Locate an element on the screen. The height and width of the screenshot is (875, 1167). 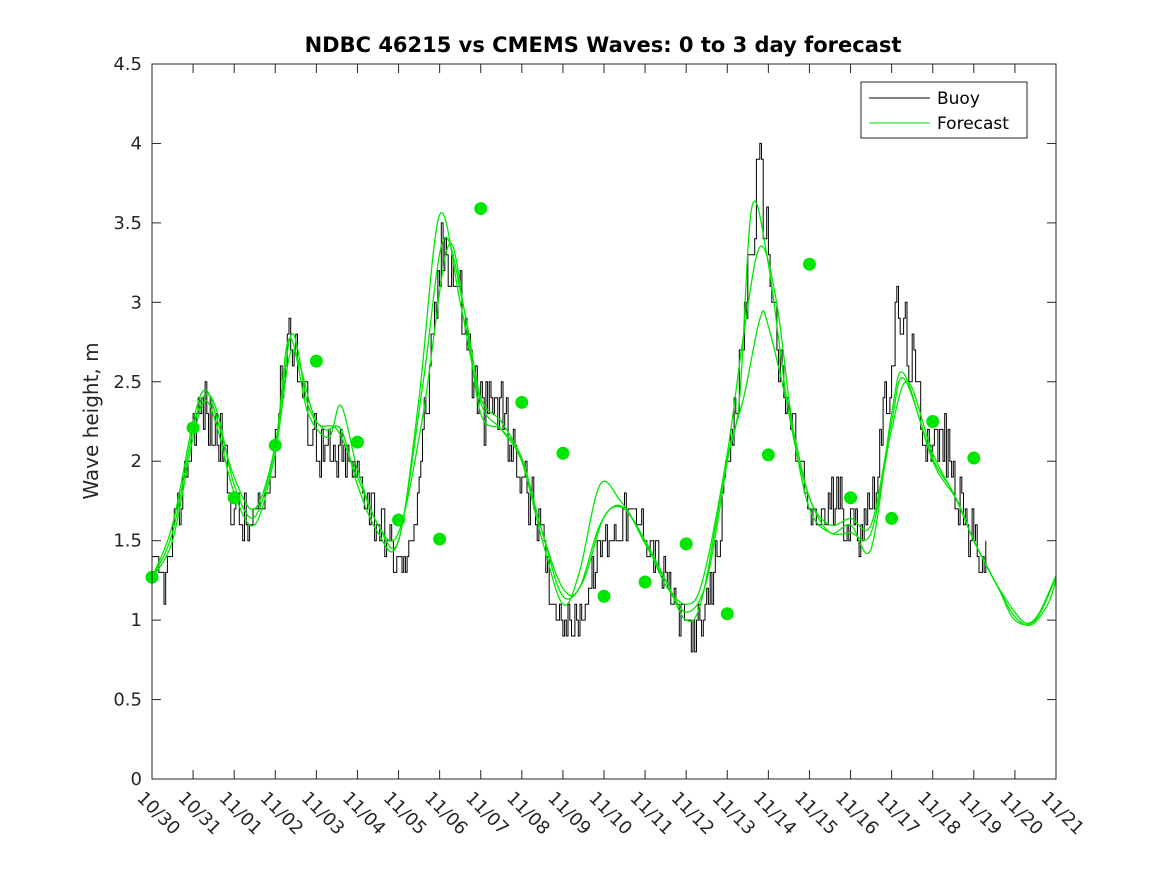
y-tick-label: 3 is located at coordinates (136, 302).